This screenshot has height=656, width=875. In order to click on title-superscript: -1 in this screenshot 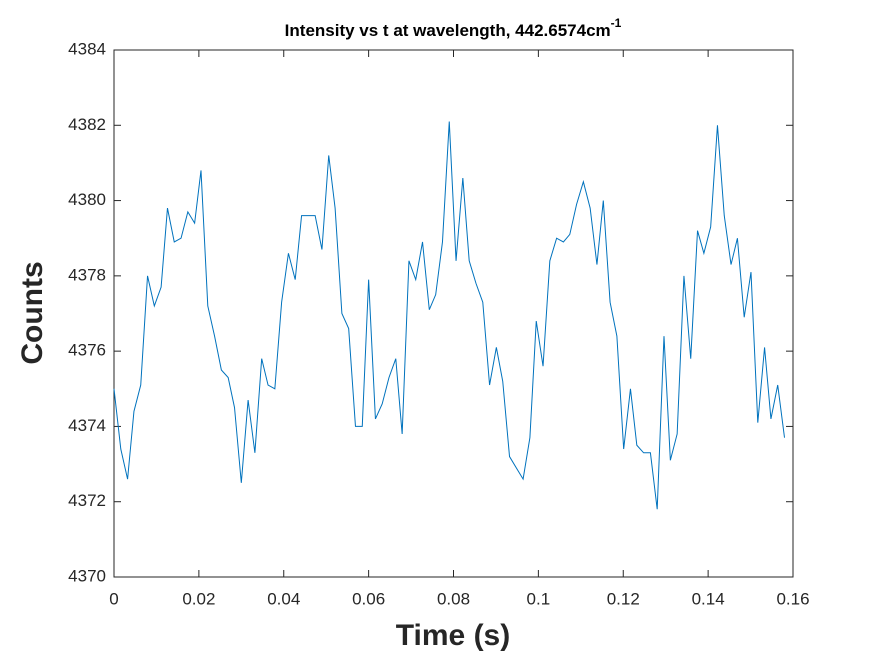, I will do `click(616, 23)`.